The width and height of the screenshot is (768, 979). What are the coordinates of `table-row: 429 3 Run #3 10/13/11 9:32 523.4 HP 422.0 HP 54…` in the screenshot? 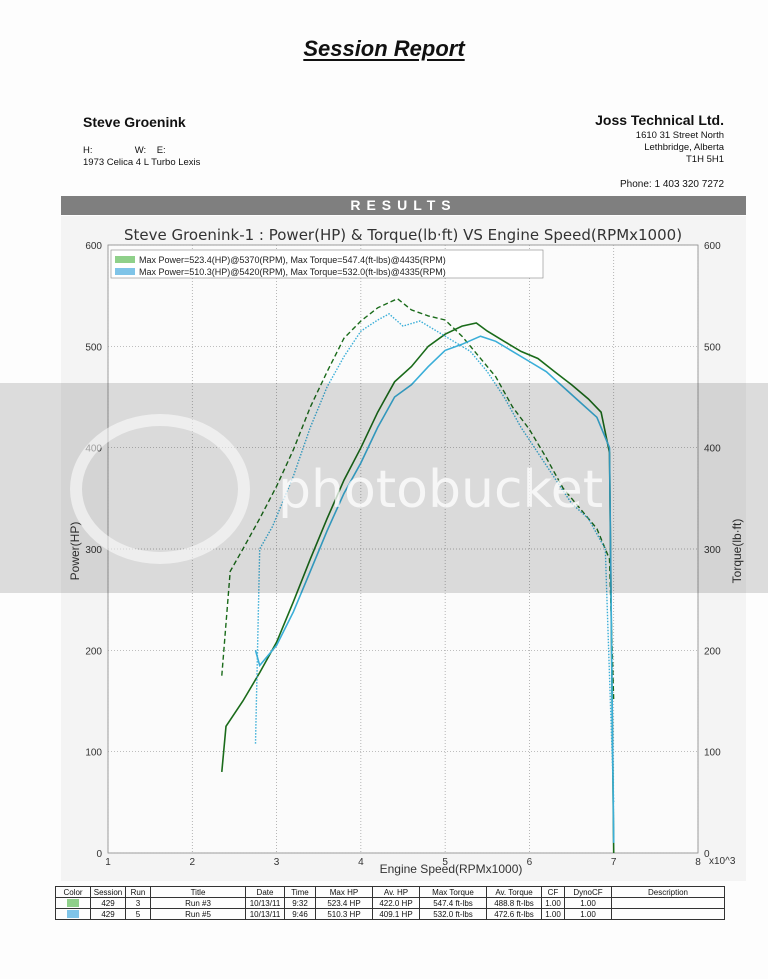 It's located at (390, 903).